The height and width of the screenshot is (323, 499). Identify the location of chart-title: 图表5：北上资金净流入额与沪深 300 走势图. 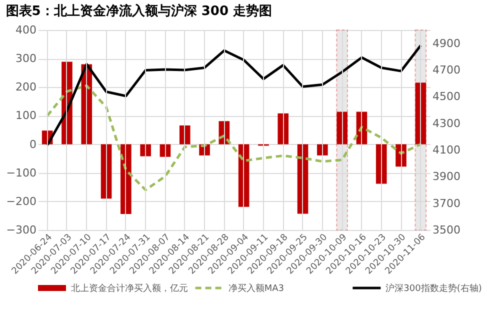
(139, 11).